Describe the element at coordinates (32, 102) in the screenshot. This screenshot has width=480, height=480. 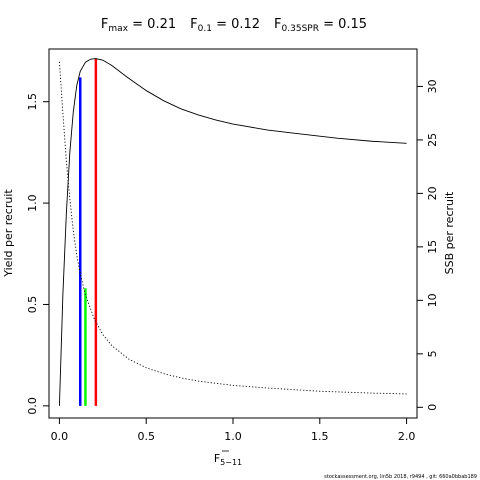
I see `y-tick-label-left: 1.5` at that location.